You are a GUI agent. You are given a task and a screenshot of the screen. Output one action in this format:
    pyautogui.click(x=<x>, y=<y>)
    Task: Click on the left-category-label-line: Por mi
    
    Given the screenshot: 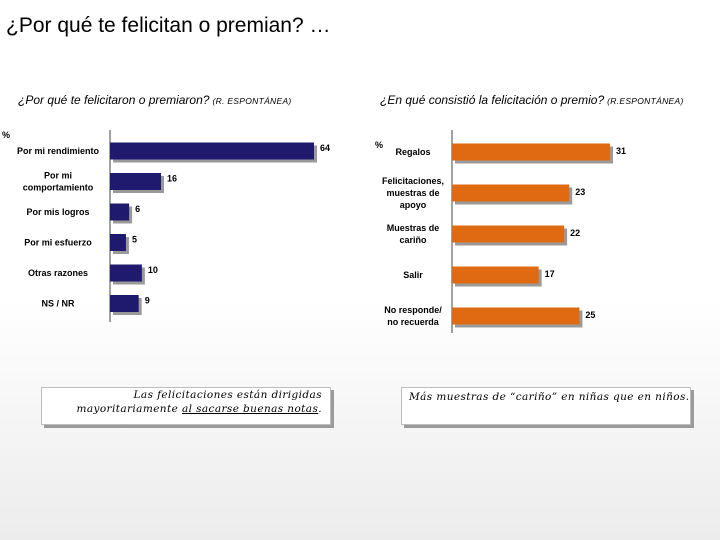 What is the action you would take?
    pyautogui.click(x=58, y=176)
    